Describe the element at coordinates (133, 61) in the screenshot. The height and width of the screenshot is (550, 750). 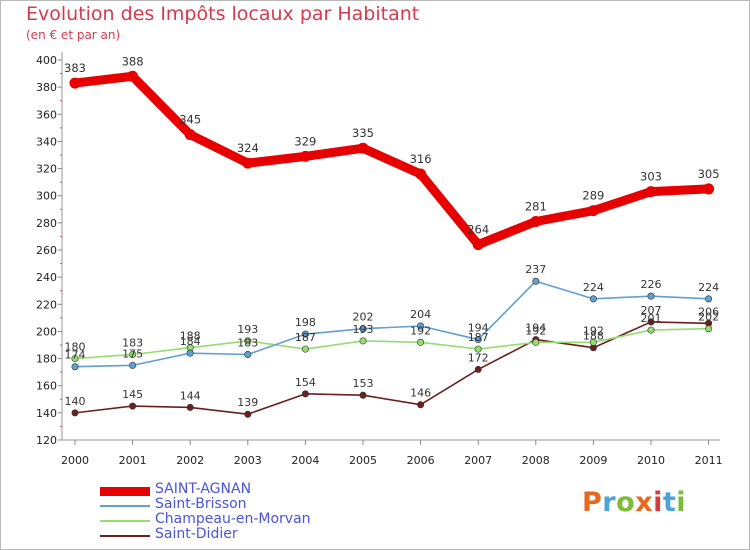
I see `data-label: 388` at that location.